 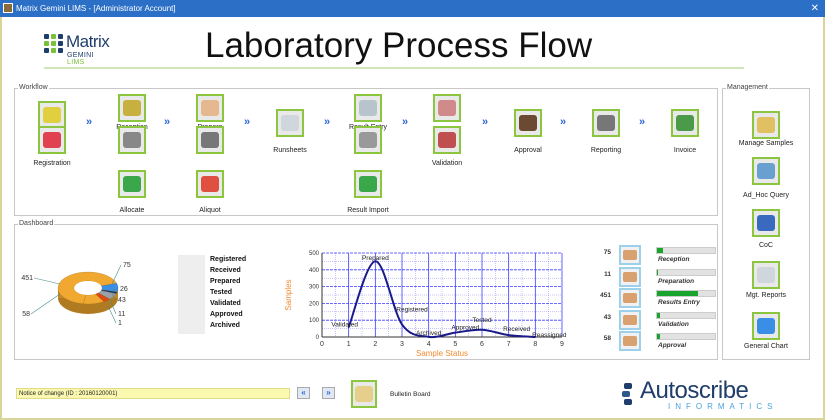 I want to click on approval-stage-icon, so click(x=630, y=341).